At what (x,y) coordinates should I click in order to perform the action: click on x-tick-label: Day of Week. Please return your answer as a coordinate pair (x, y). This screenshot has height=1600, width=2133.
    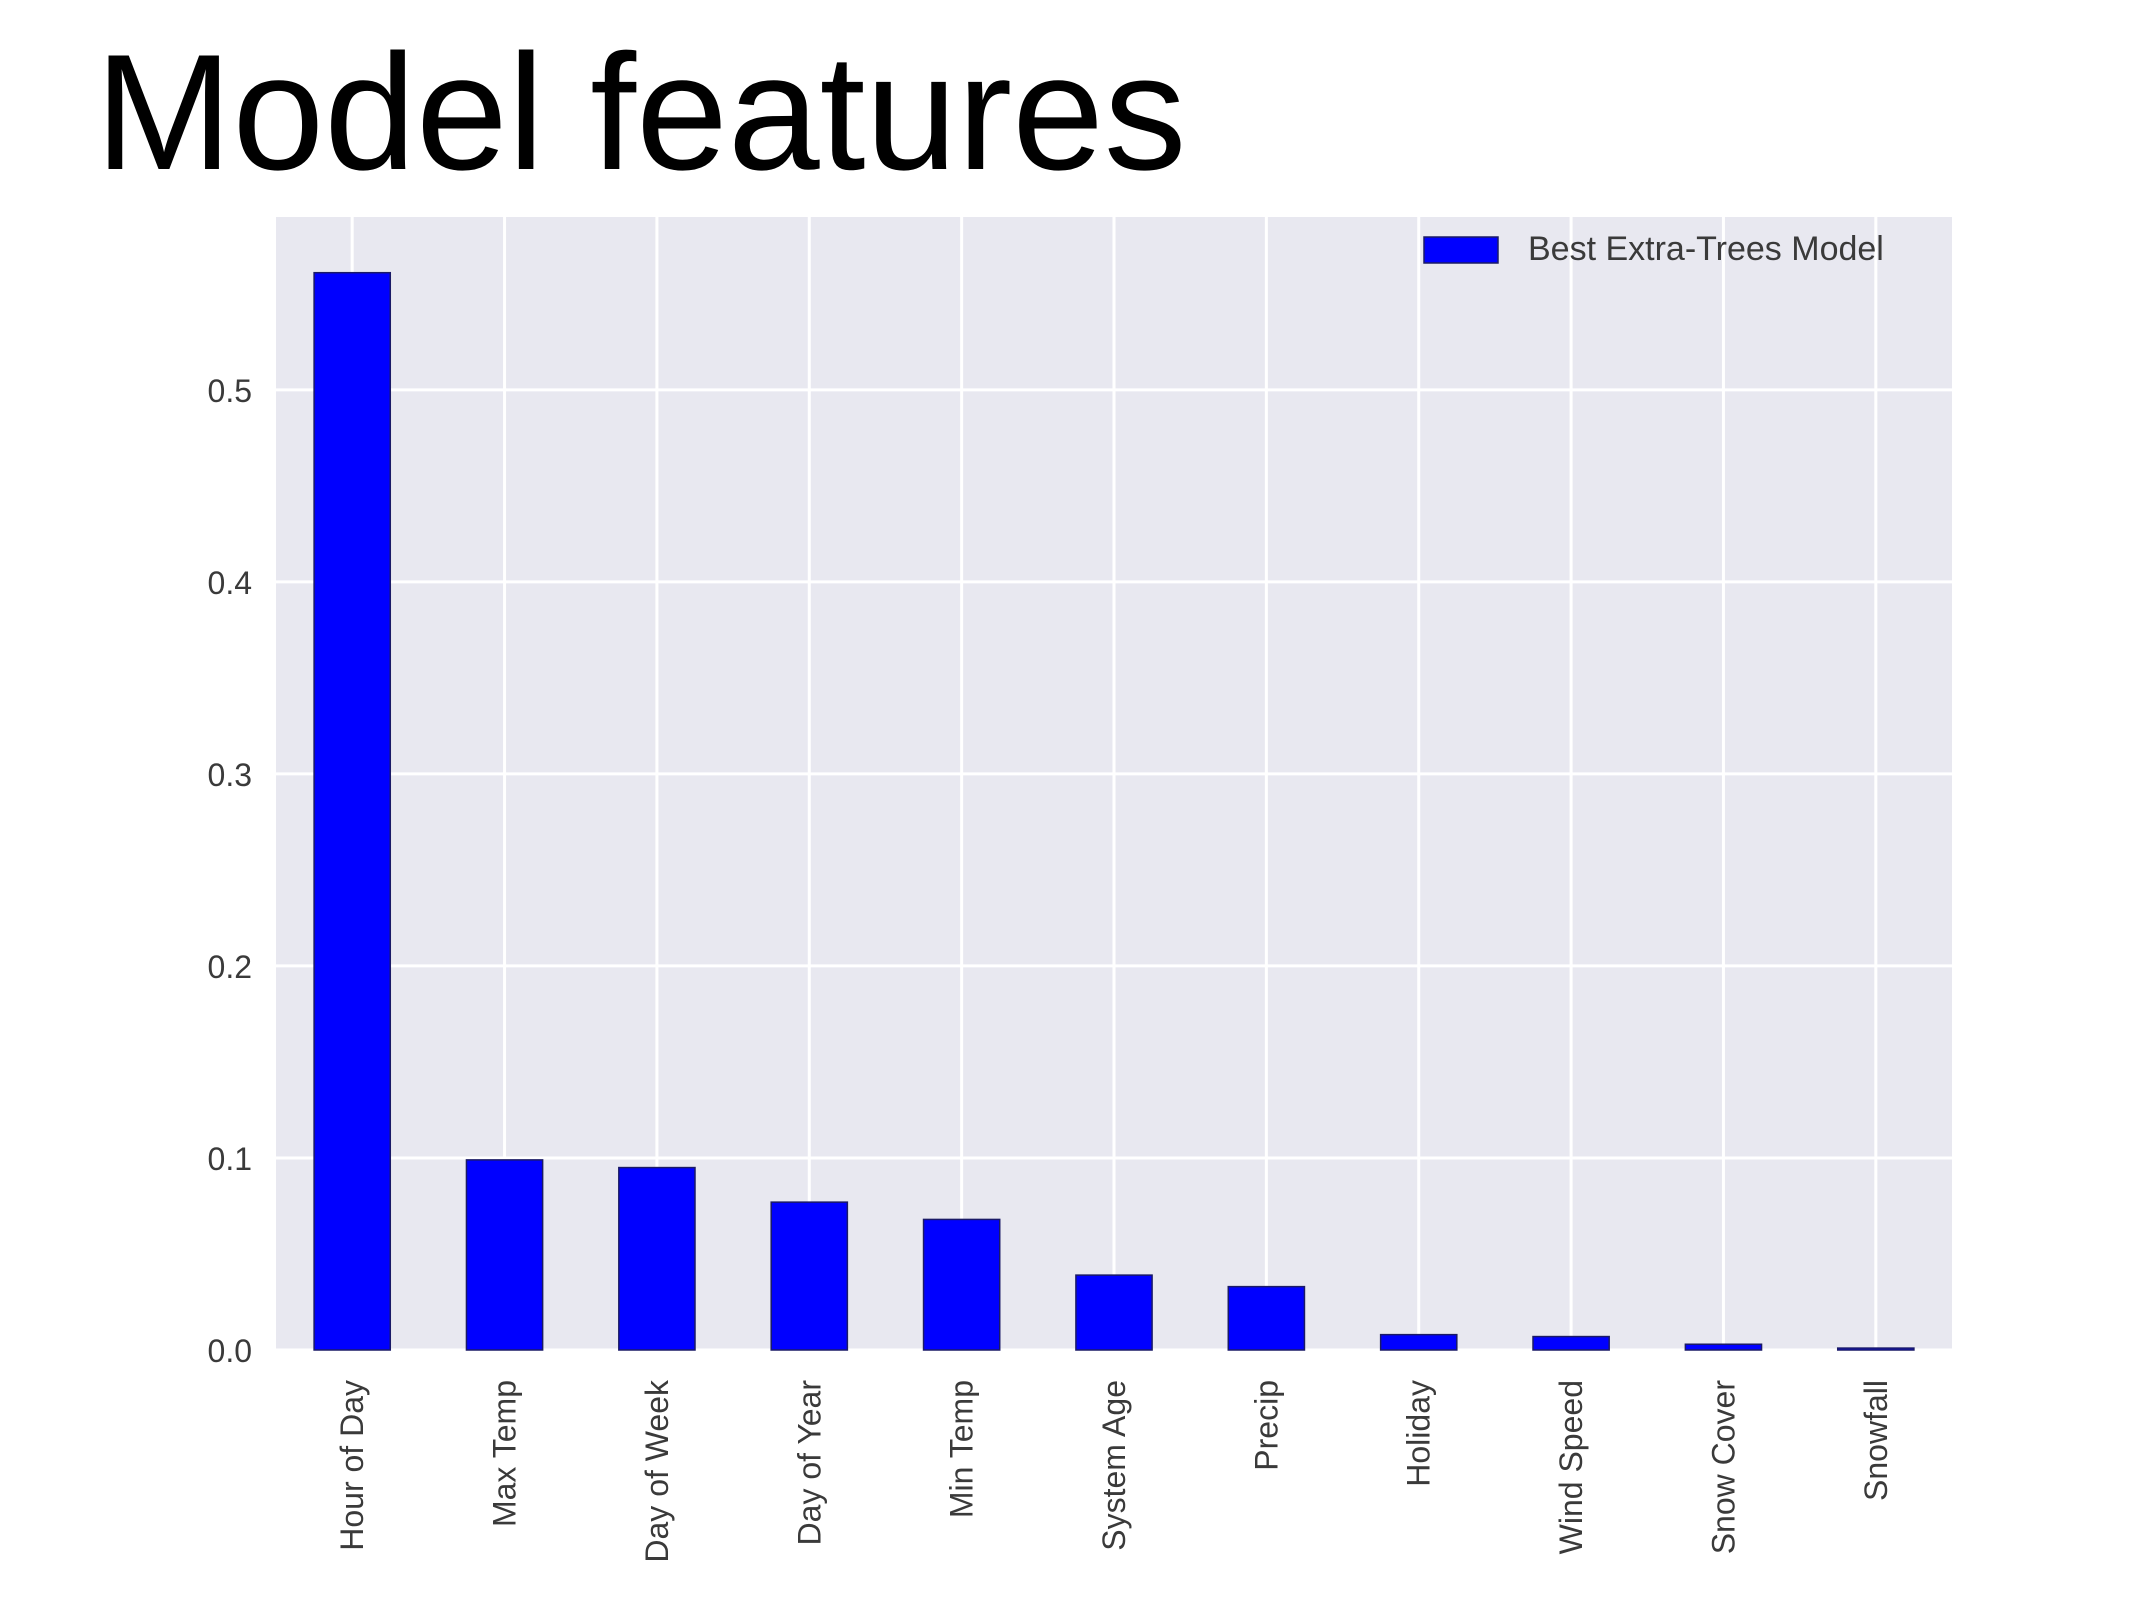
    Looking at the image, I should click on (657, 1471).